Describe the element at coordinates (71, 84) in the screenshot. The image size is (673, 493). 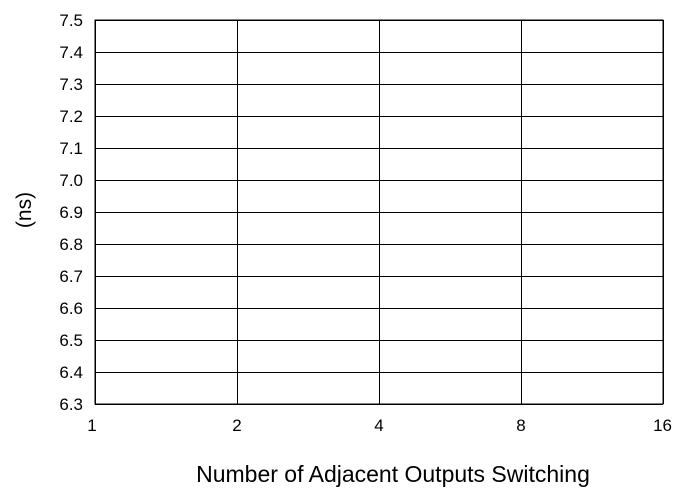
I see `y-tick-label: 7.3` at that location.